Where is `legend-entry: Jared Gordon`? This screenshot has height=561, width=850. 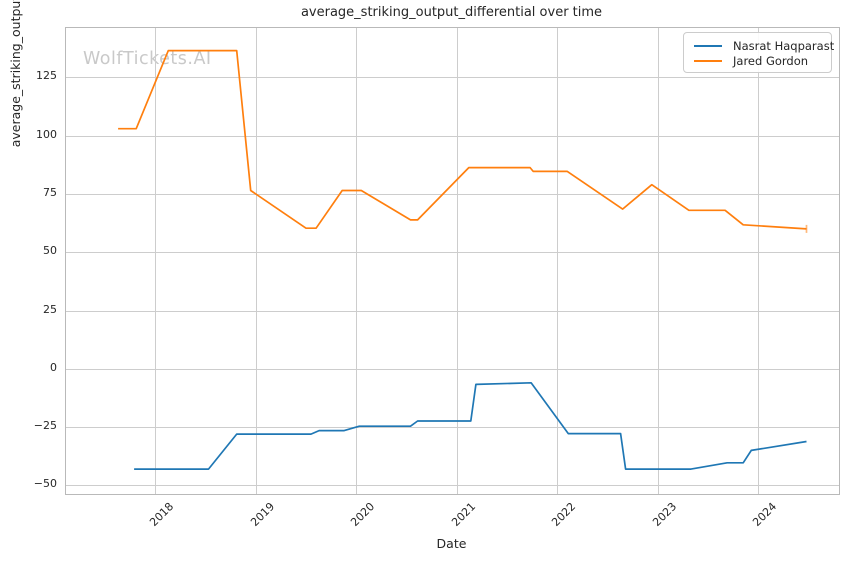 legend-entry: Jared Gordon is located at coordinates (758, 60).